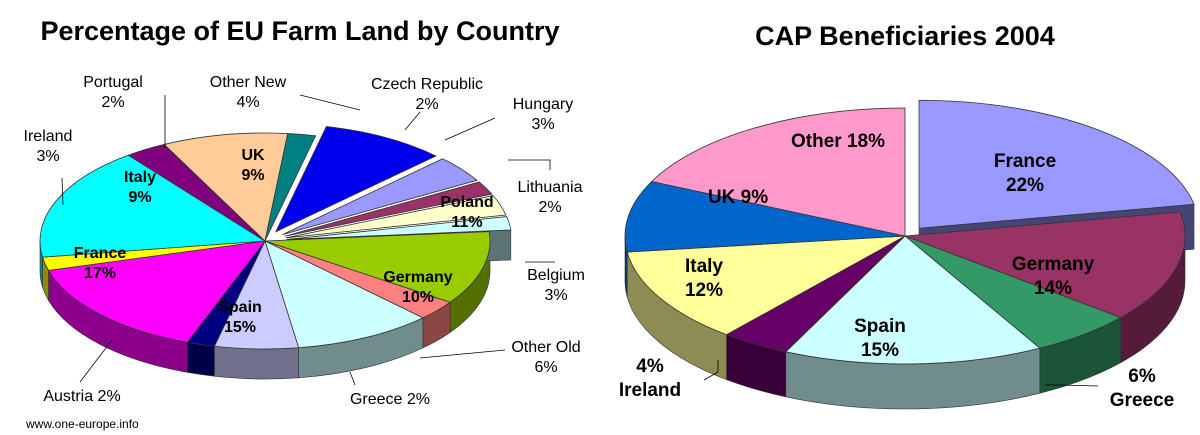 The height and width of the screenshot is (435, 1200). Describe the element at coordinates (738, 197) in the screenshot. I see `cap-label-uk: UK 9%` at that location.